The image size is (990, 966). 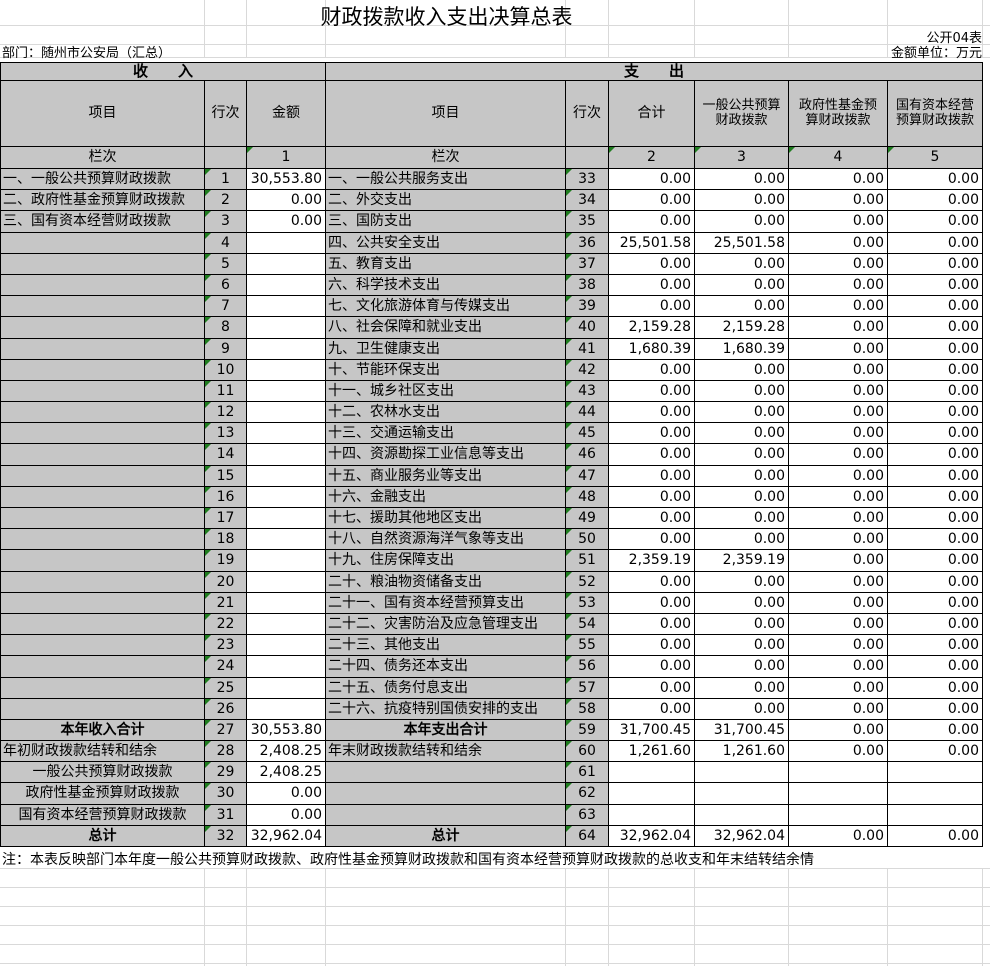 I want to click on income-amount-cell: 32,962.04, so click(x=286, y=836).